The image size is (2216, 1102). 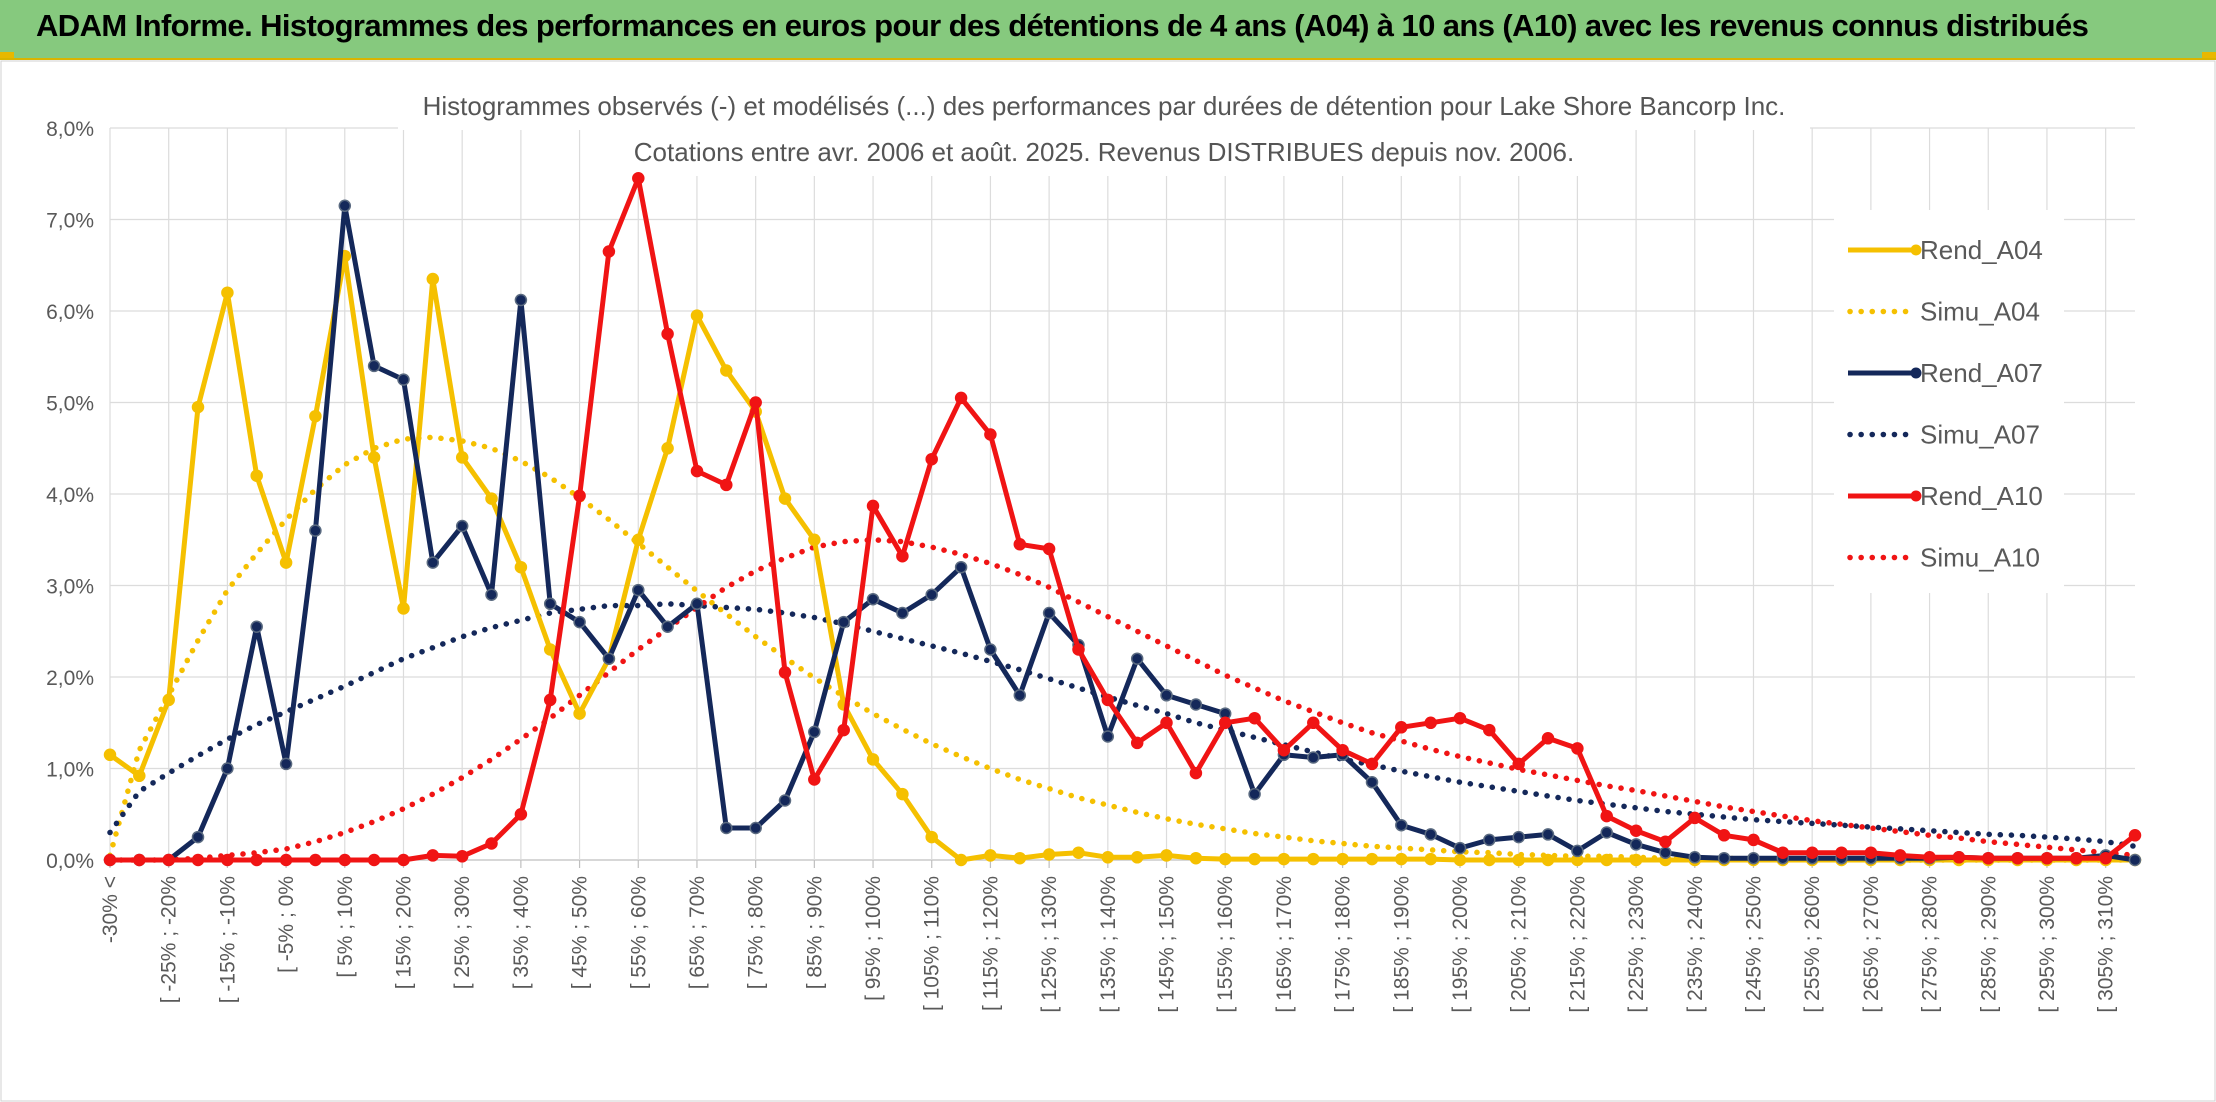 I want to click on x-tick-label: [ 225% ; 230%, so click(x=1636, y=944).